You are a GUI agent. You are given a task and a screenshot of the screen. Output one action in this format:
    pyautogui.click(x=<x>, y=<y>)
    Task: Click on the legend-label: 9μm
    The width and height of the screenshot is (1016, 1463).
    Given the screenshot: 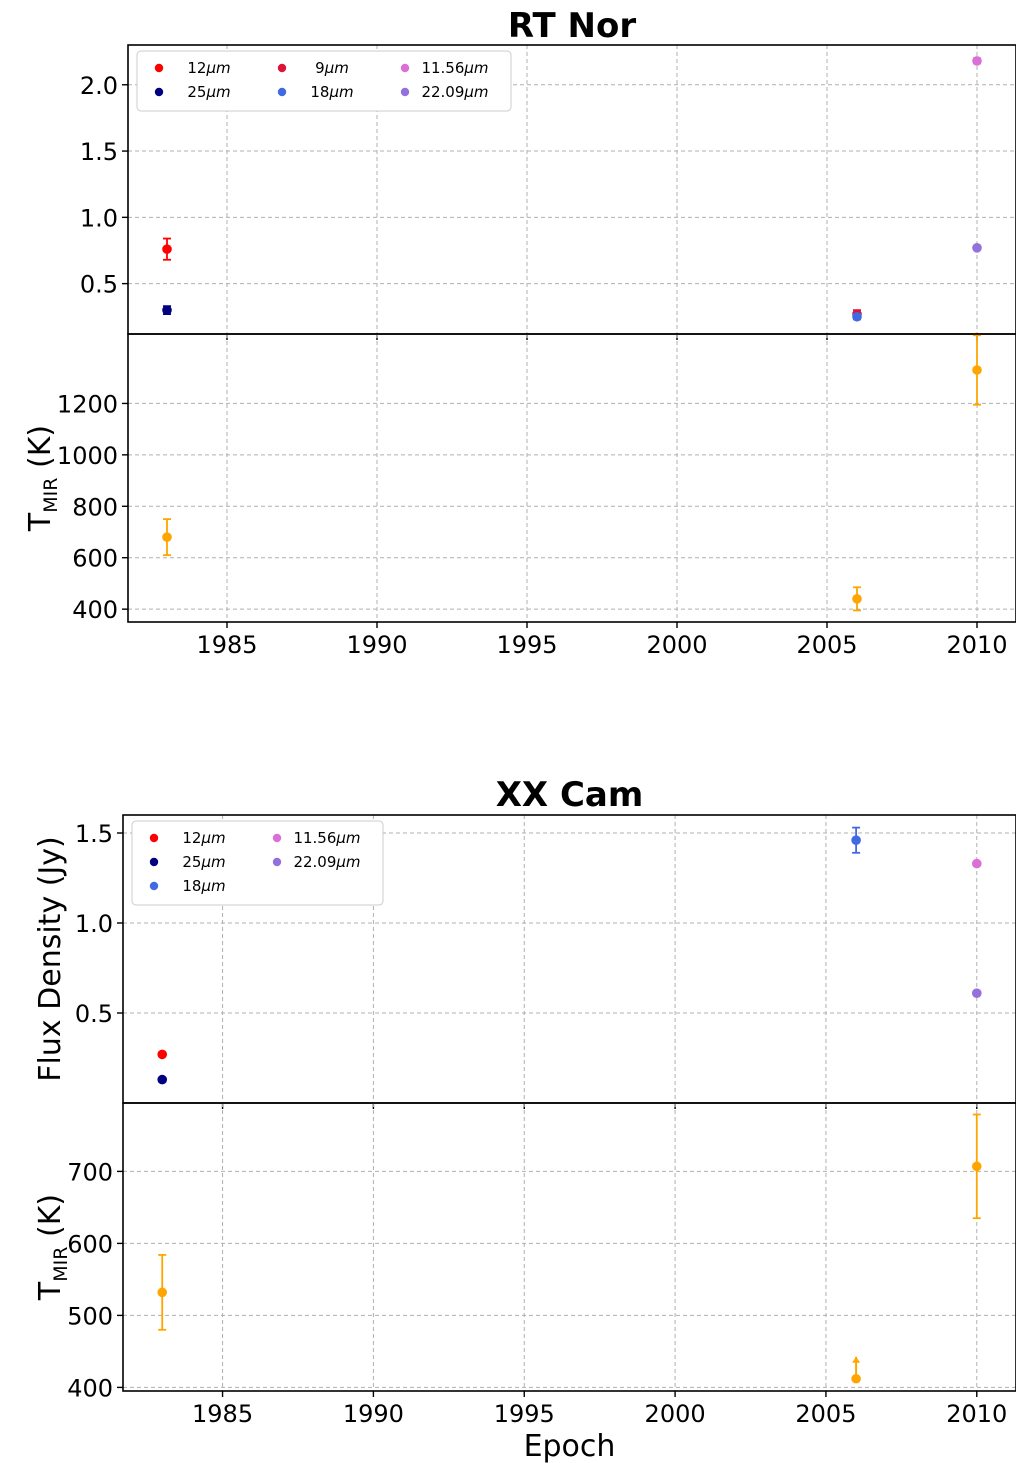 What is the action you would take?
    pyautogui.click(x=332, y=68)
    